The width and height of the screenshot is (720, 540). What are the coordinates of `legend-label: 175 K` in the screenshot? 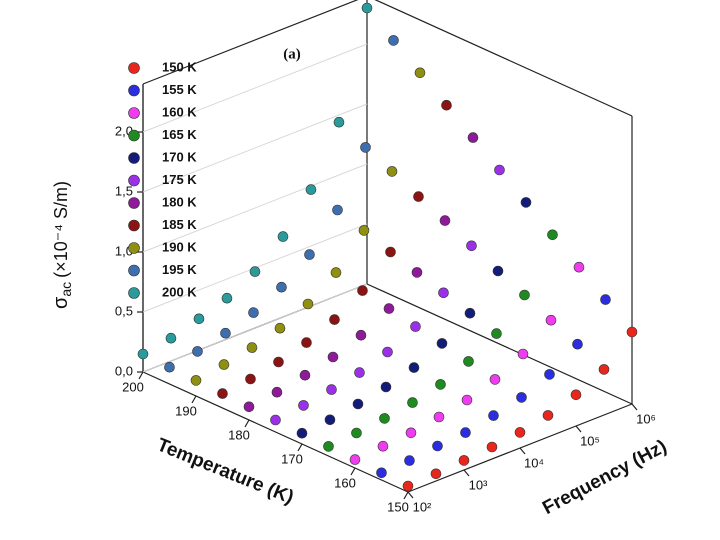 It's located at (179, 179).